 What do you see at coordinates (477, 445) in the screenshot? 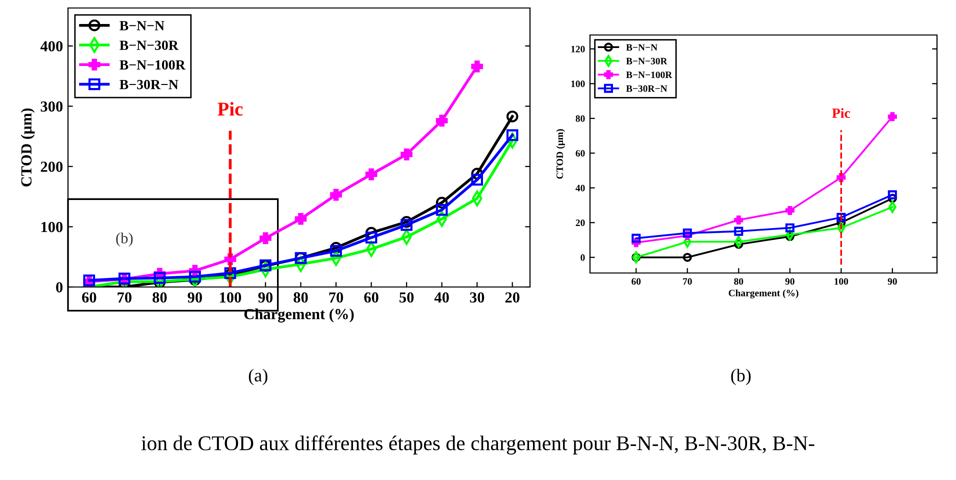
I see `text: ion de CTOD aux différentes étapes de chargement pour B-N-N, B-N-30R, B-N-` at bounding box center [477, 445].